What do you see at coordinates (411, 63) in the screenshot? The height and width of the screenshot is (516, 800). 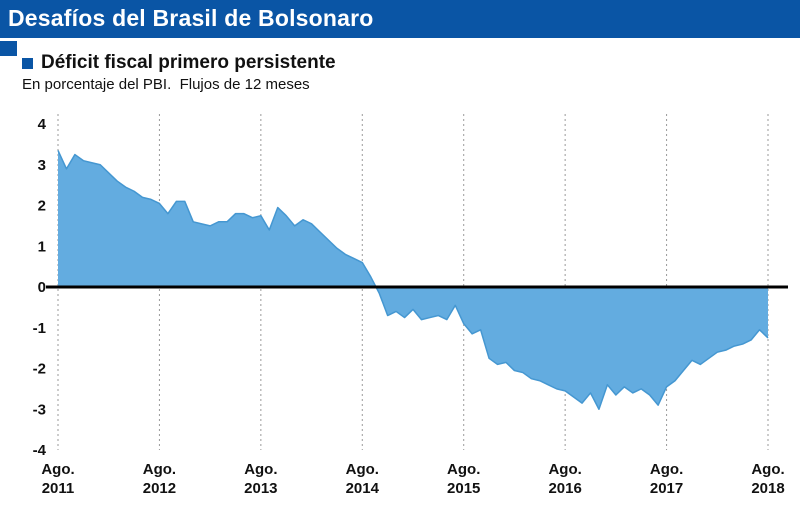 I see `chart-subtitle-row: Déficit fiscal primero persistente` at bounding box center [411, 63].